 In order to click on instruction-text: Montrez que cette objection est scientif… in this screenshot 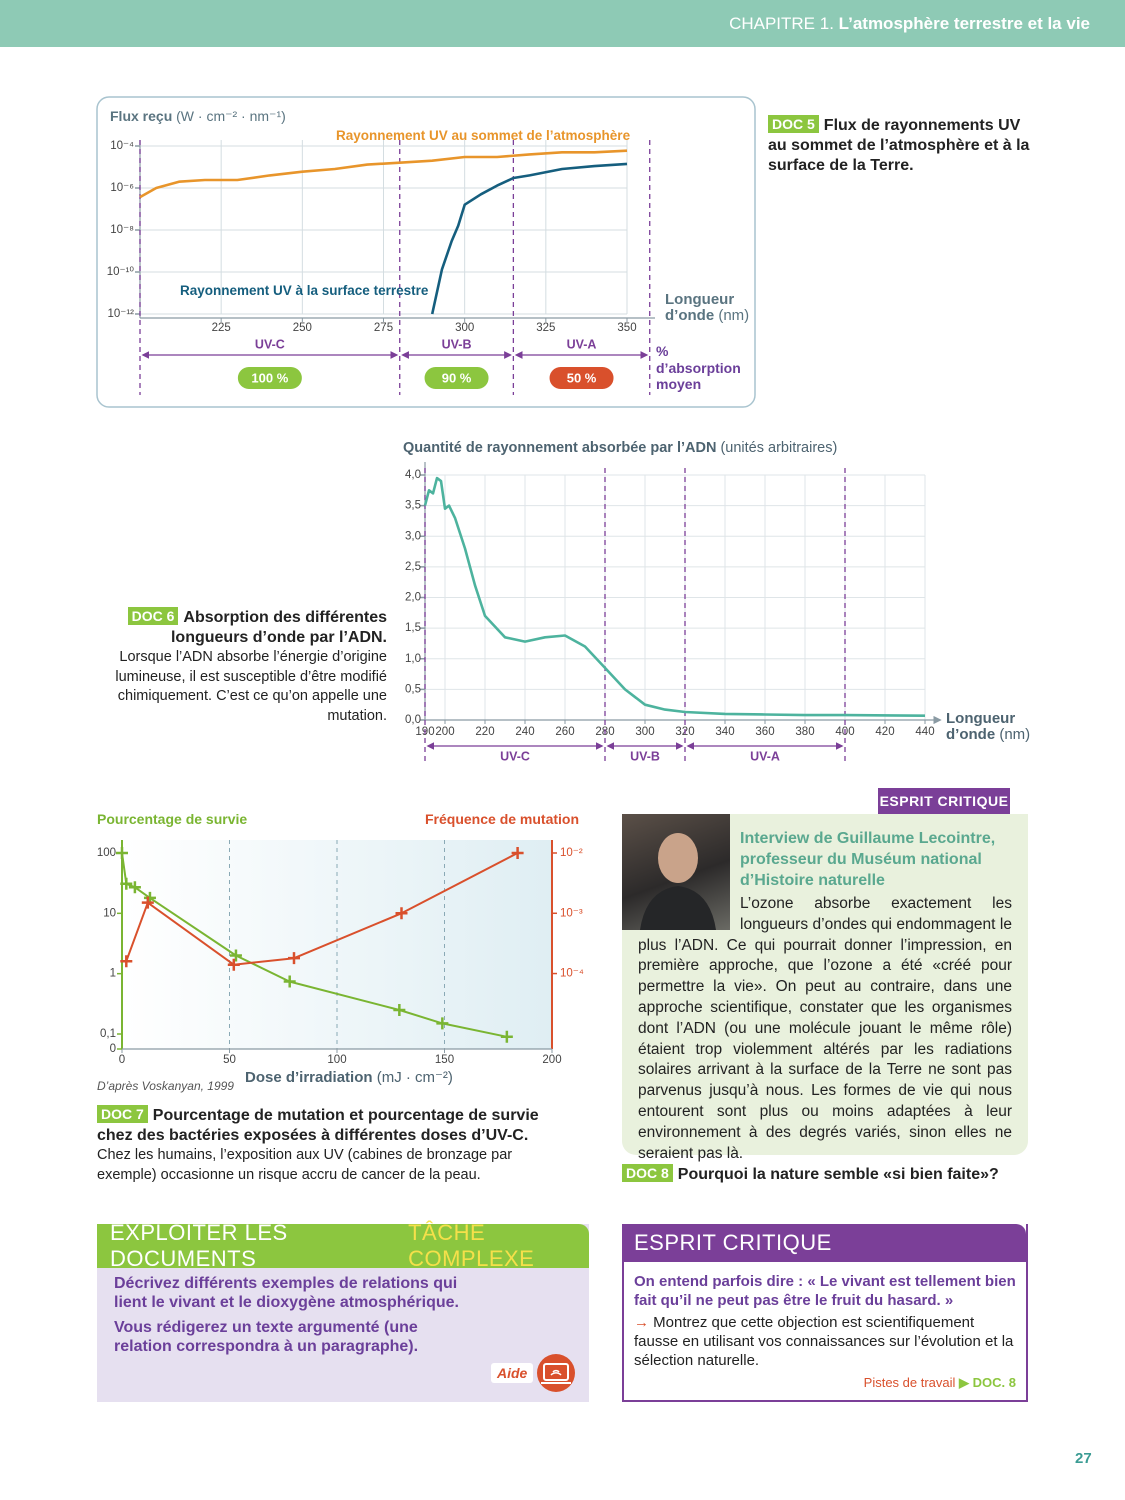, I will do `click(824, 1341)`.